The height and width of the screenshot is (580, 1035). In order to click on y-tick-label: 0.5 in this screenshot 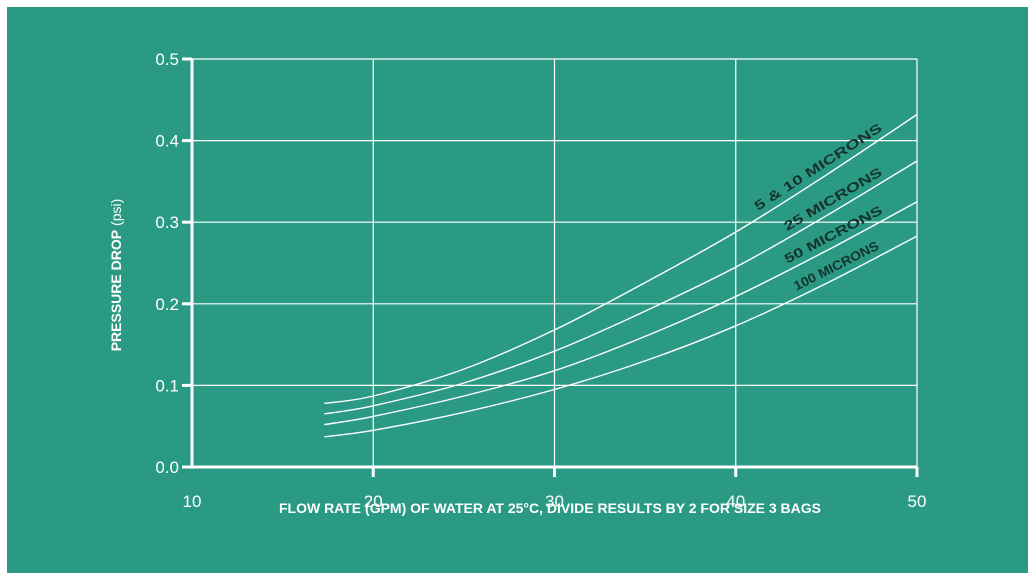, I will do `click(167, 59)`.